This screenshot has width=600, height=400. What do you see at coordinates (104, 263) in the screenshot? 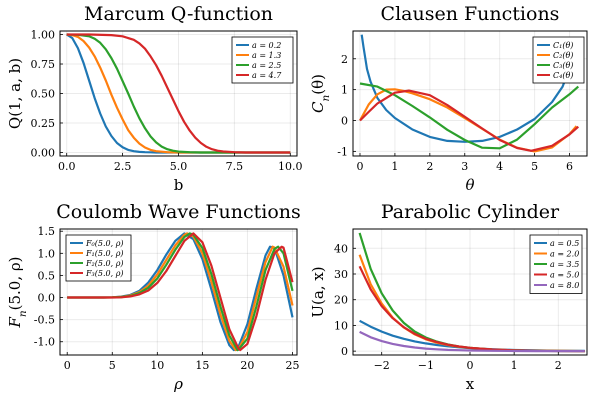
I see `legend-label-3: F₂(5.0, ρ)` at bounding box center [104, 263].